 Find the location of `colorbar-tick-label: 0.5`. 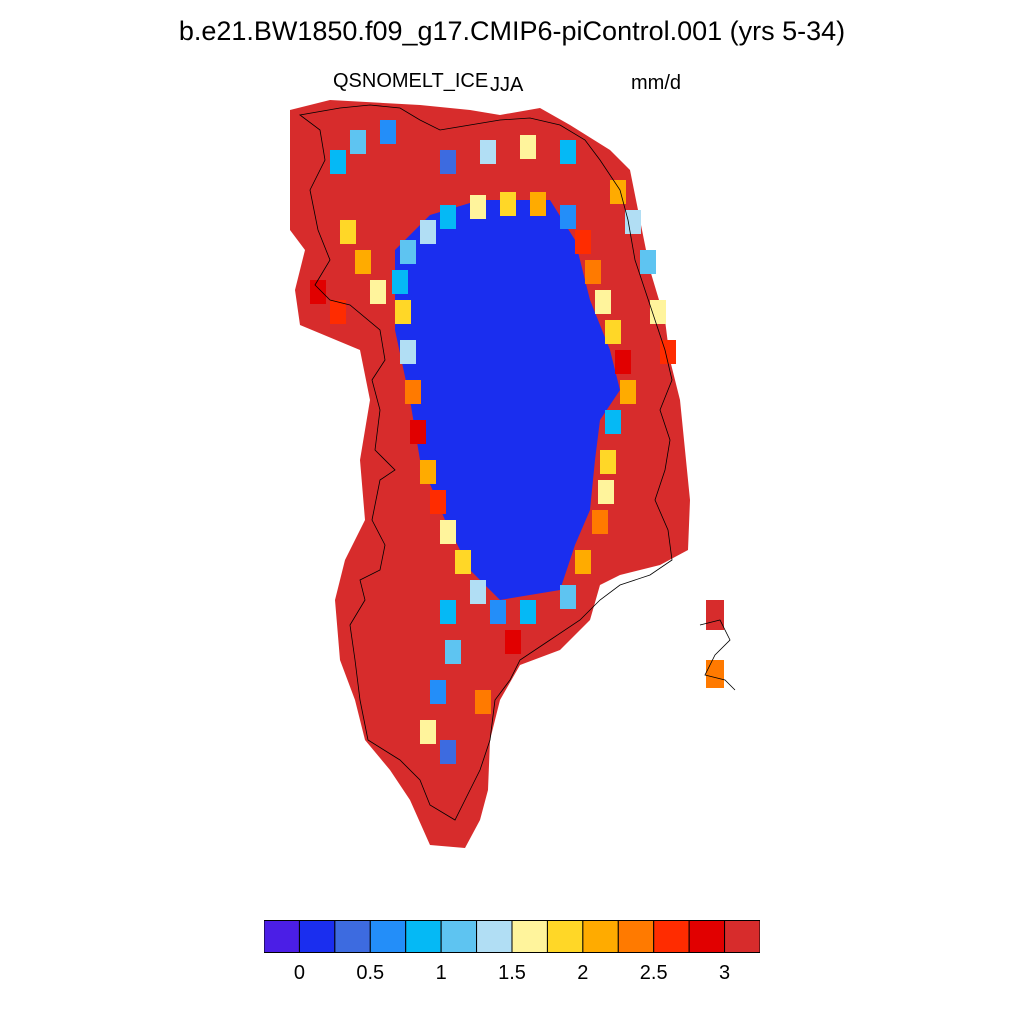

colorbar-tick-label: 0.5 is located at coordinates (370, 973).